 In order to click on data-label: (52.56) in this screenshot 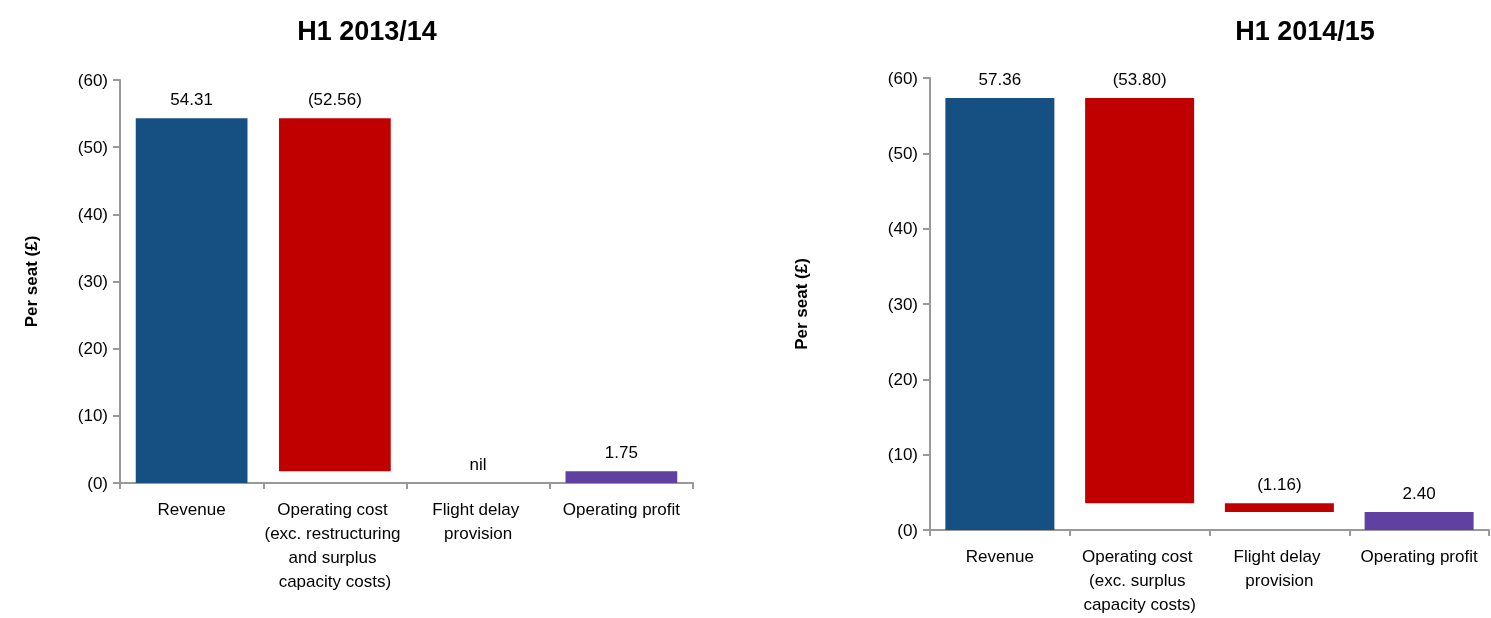, I will do `click(334, 100)`.